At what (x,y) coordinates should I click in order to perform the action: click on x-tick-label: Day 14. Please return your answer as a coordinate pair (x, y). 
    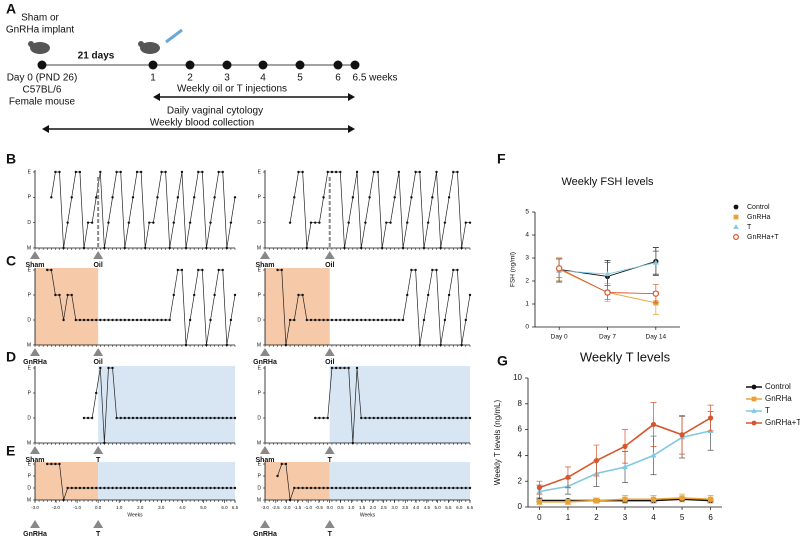
    Looking at the image, I should click on (656, 337).